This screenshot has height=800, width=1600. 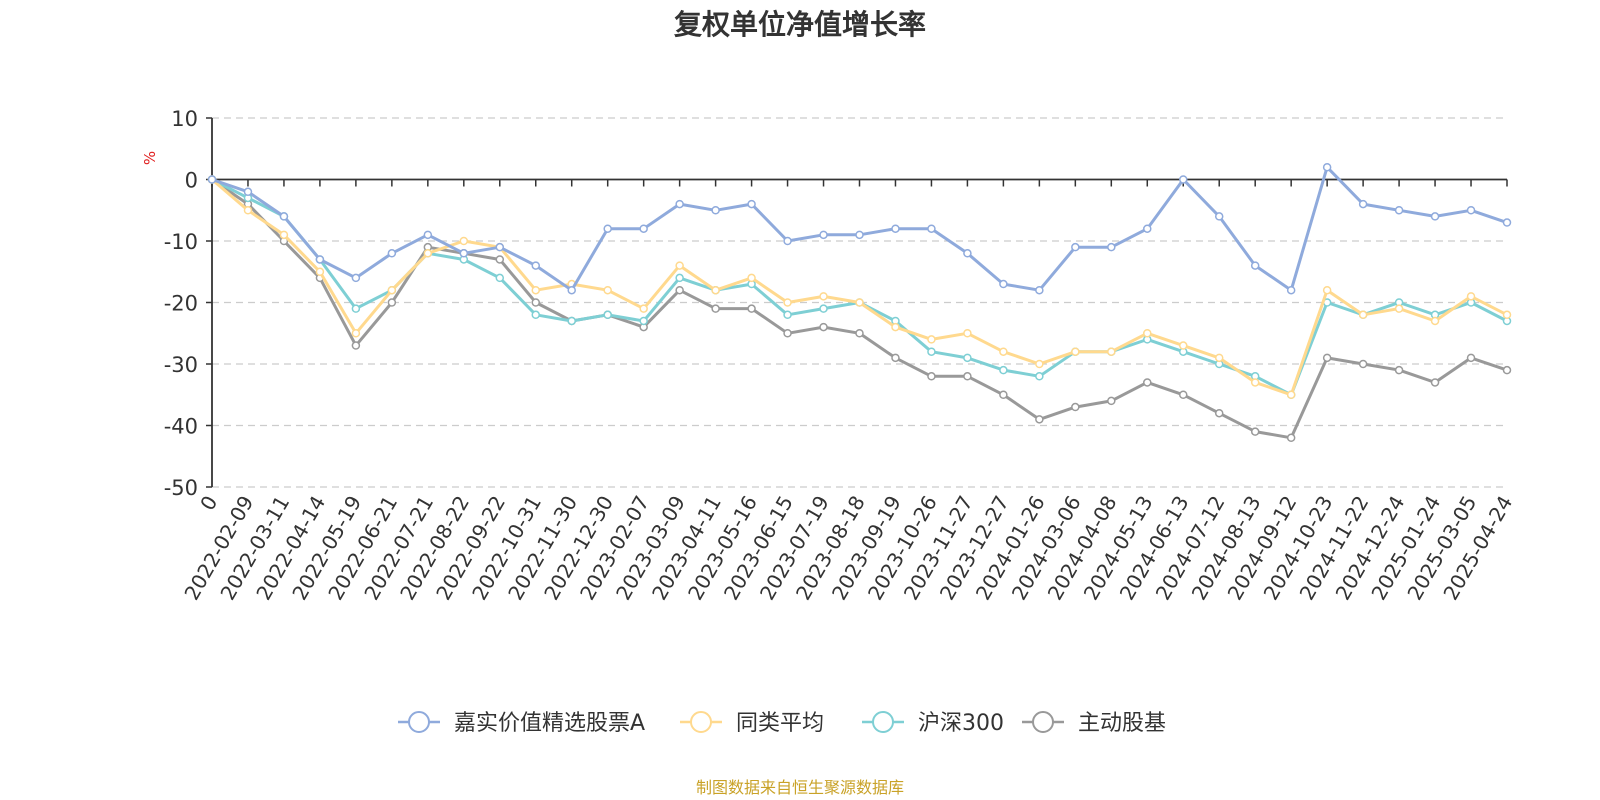 What do you see at coordinates (181, 242) in the screenshot?
I see `y-tick-label: -10` at bounding box center [181, 242].